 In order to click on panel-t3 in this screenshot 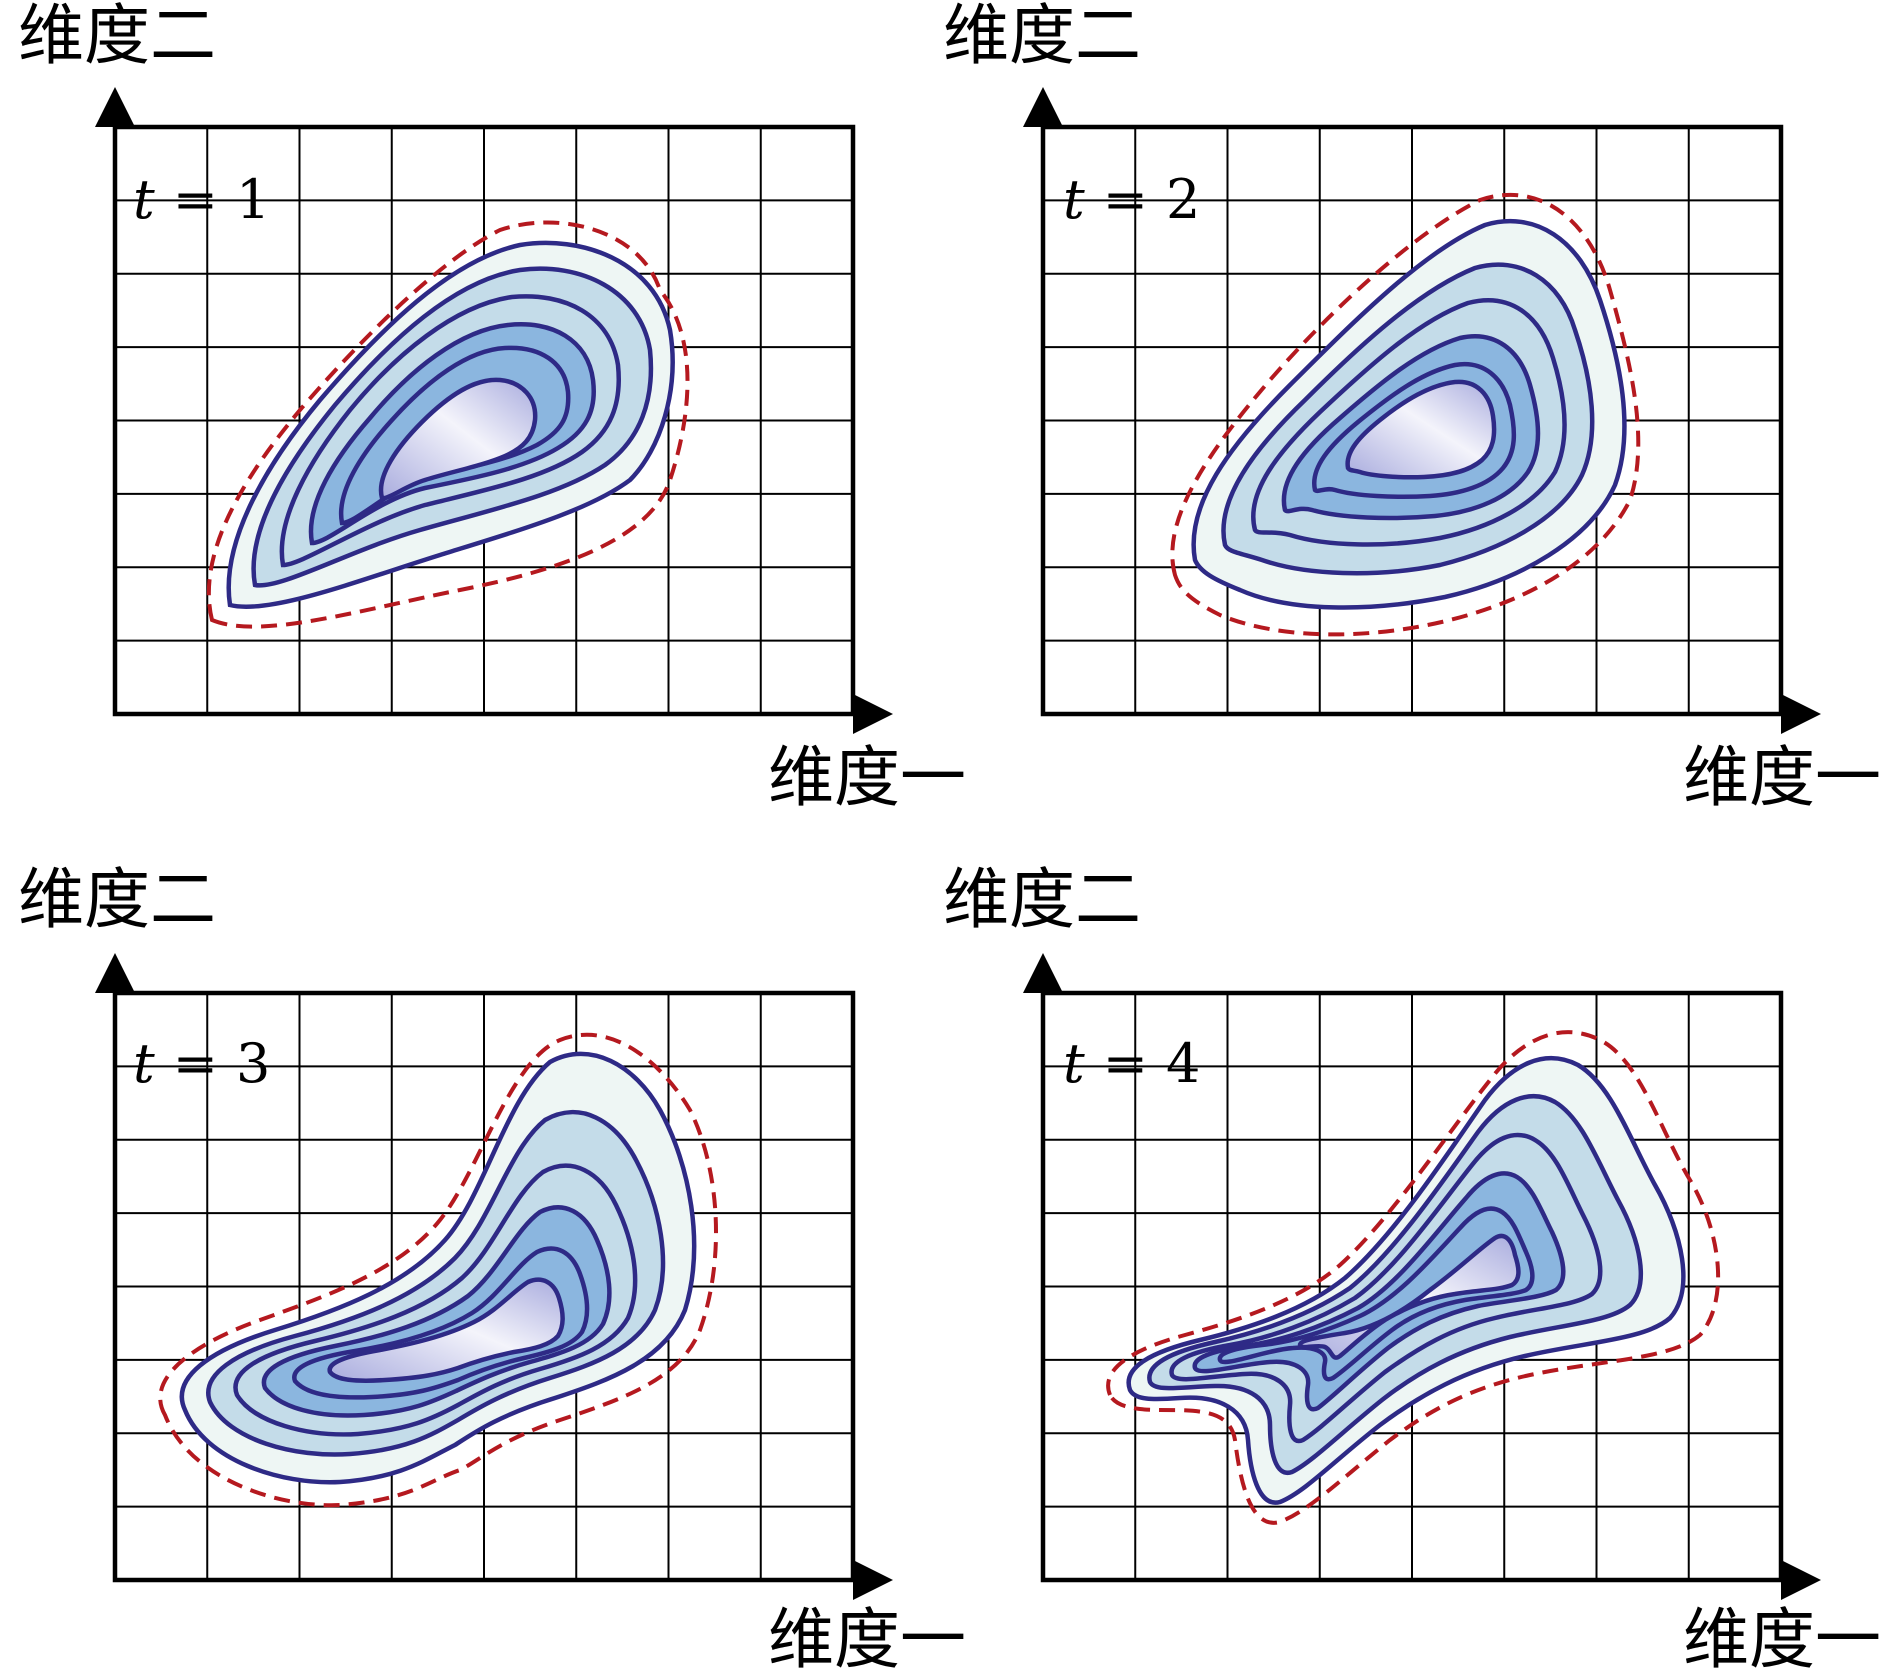, I will do `click(484, 1286)`.